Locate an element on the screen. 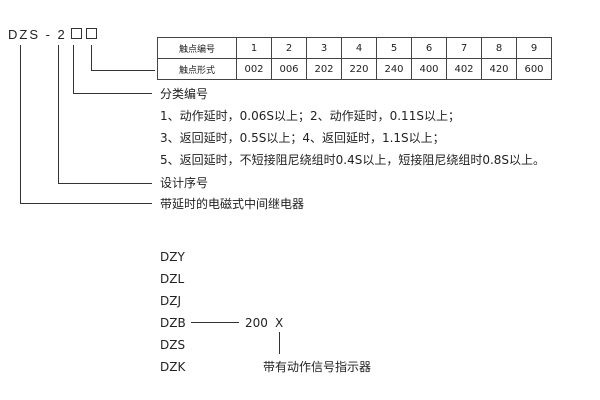 The width and height of the screenshot is (600, 400). model-code: DZS - 2 is located at coordinates (52, 34).